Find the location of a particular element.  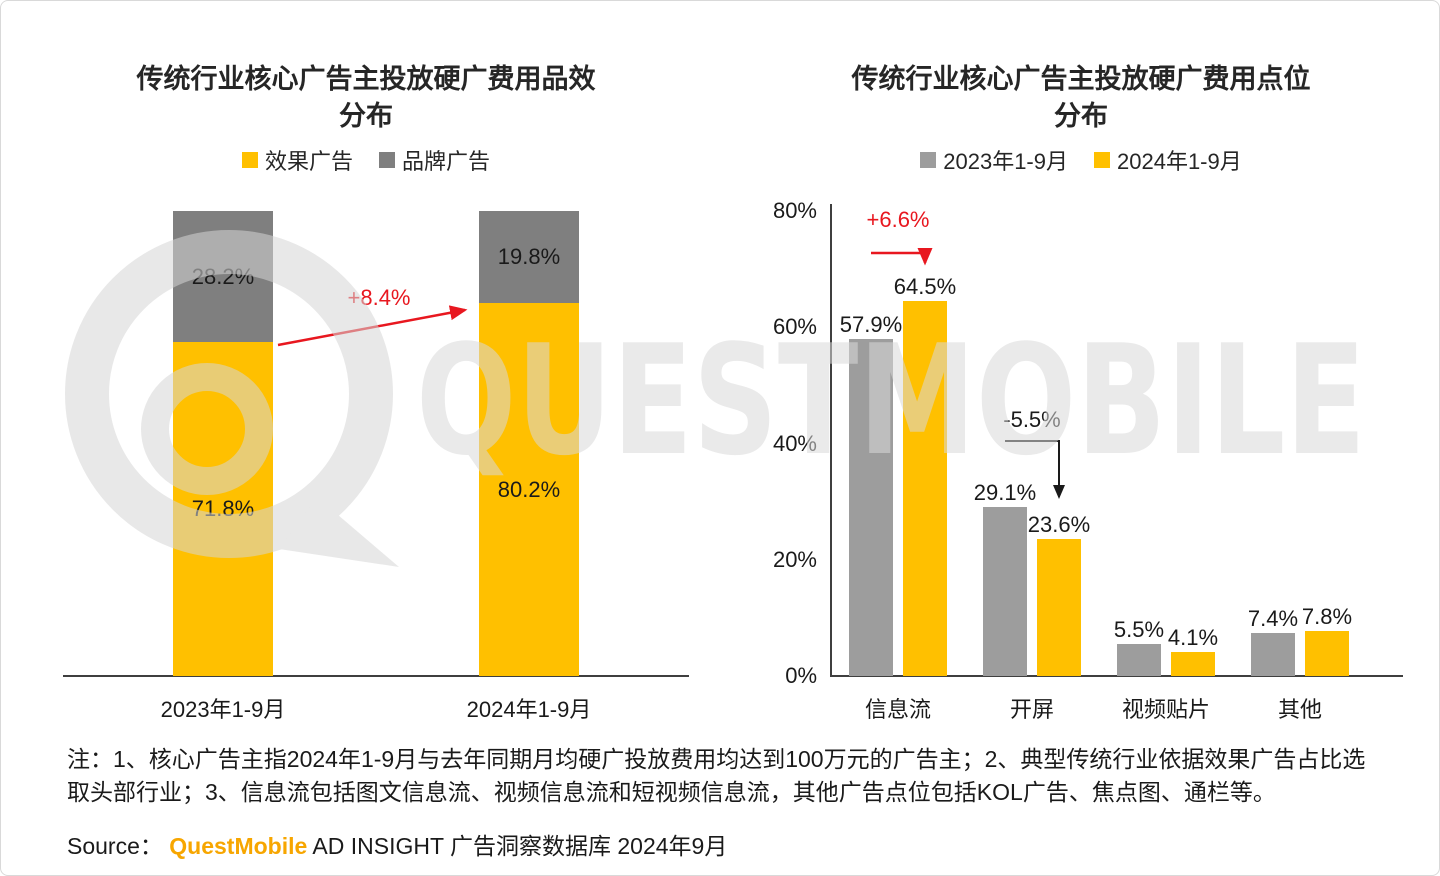

legend-swatch-2024 is located at coordinates (1102, 160).